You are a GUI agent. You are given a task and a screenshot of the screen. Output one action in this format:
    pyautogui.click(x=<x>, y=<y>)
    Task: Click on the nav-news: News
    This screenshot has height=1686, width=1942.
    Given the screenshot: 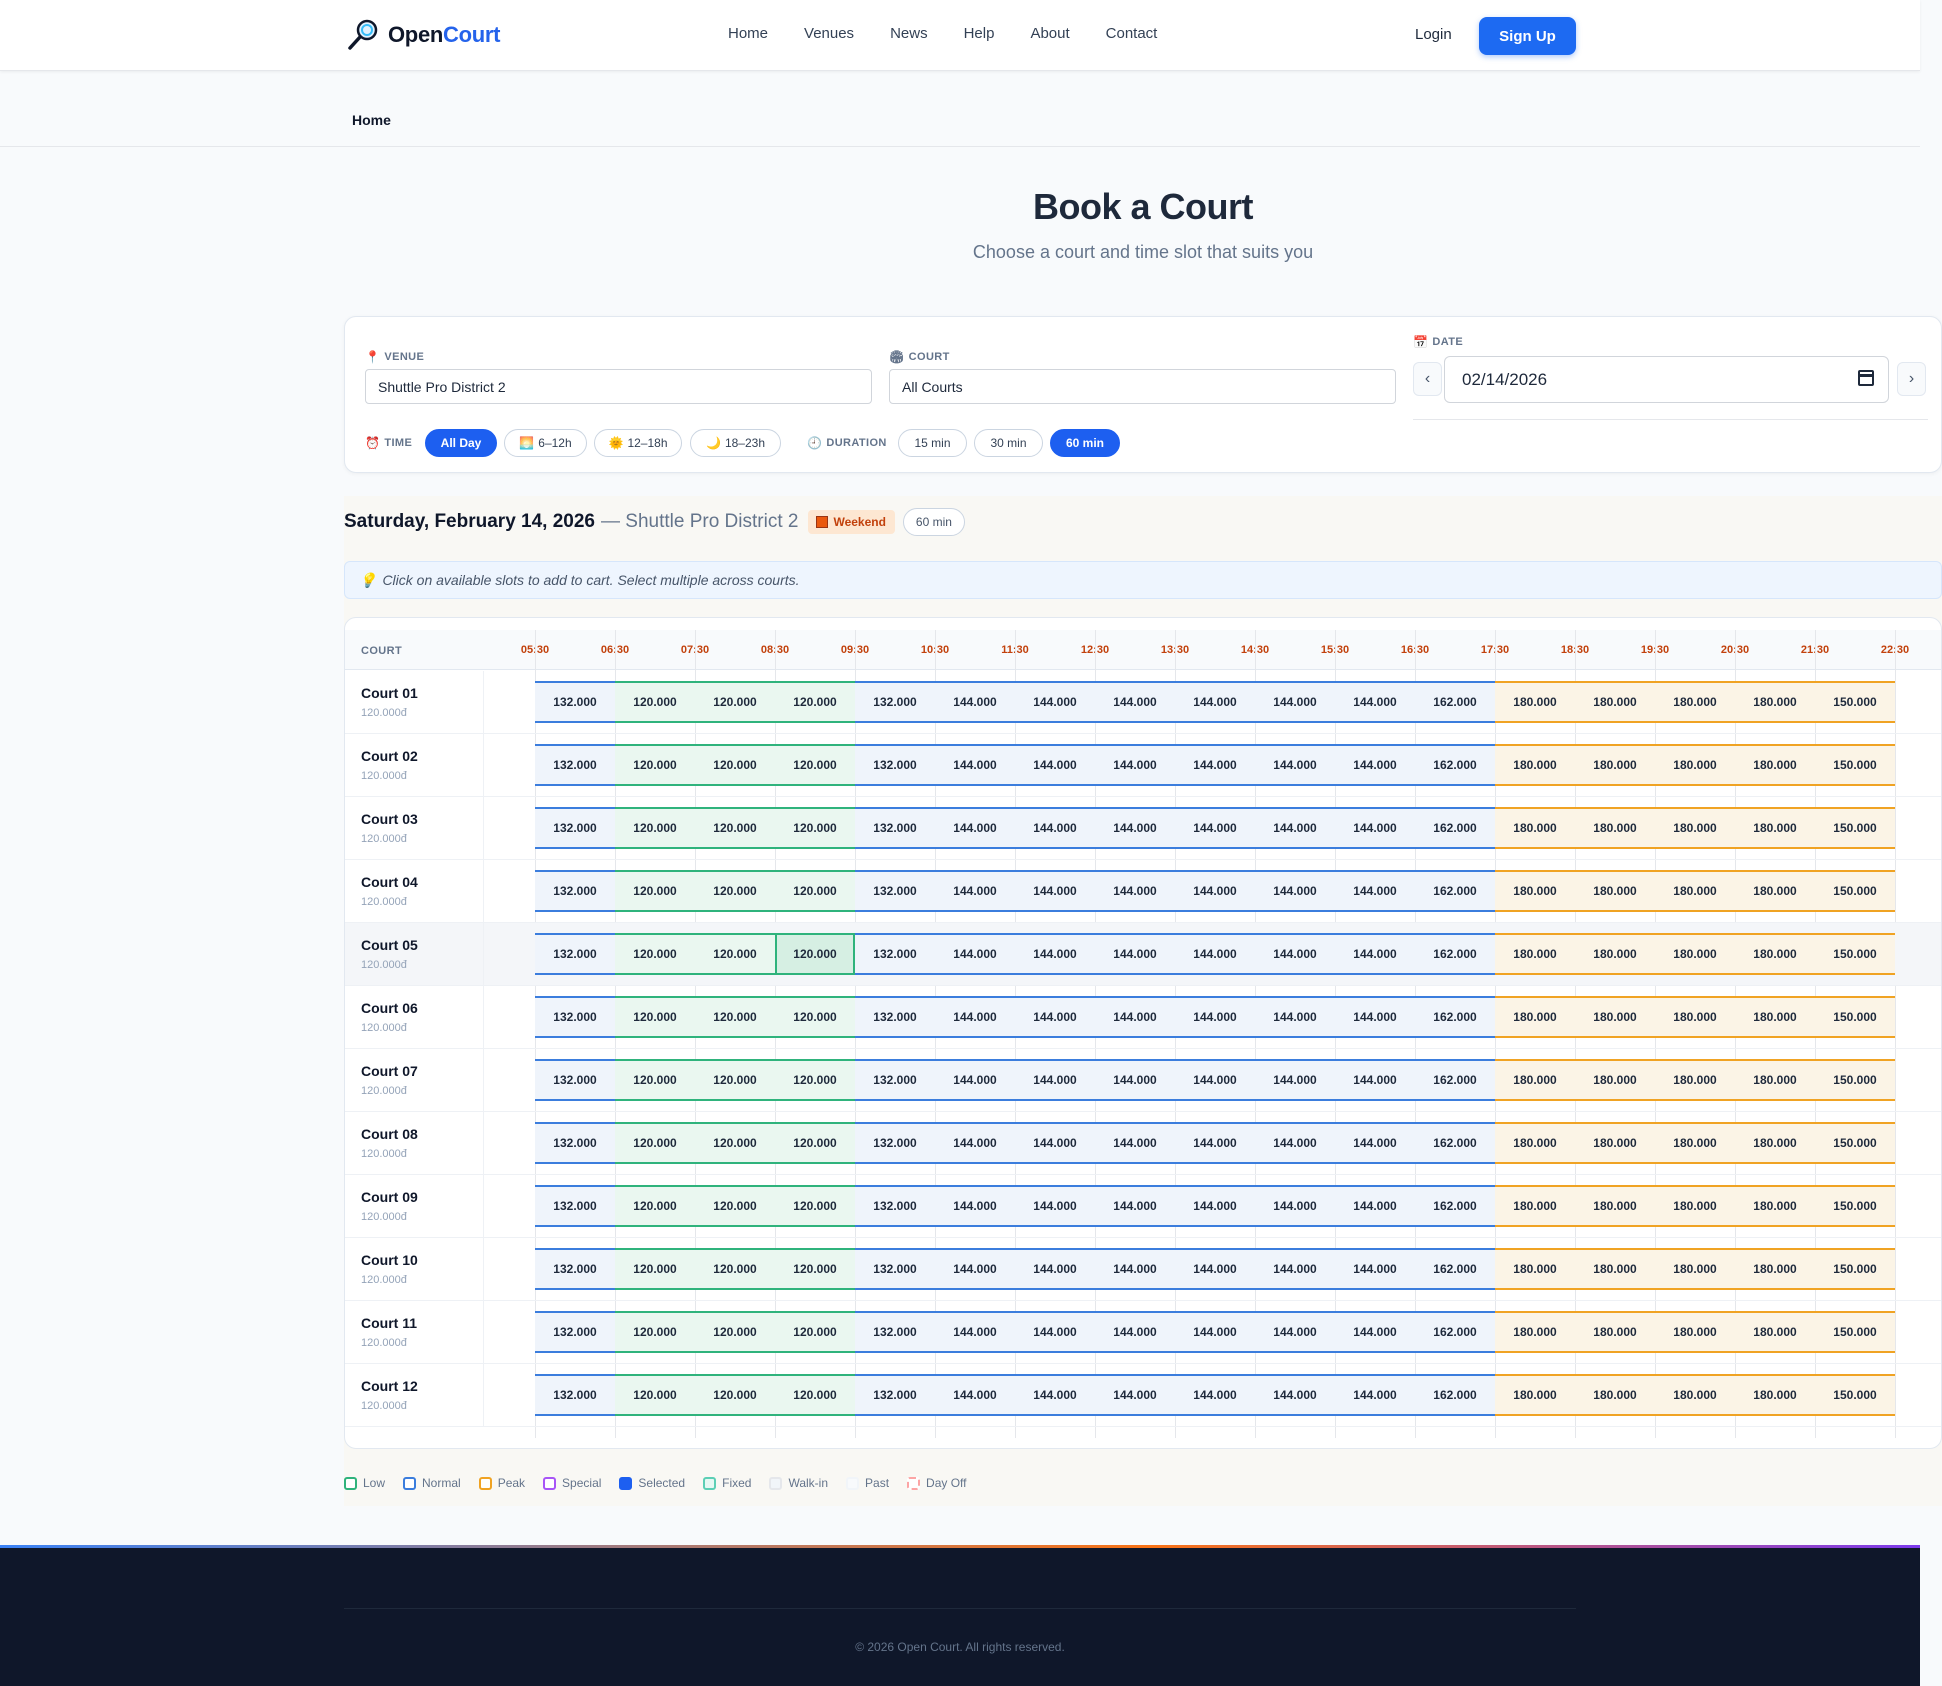 What is the action you would take?
    pyautogui.click(x=909, y=33)
    